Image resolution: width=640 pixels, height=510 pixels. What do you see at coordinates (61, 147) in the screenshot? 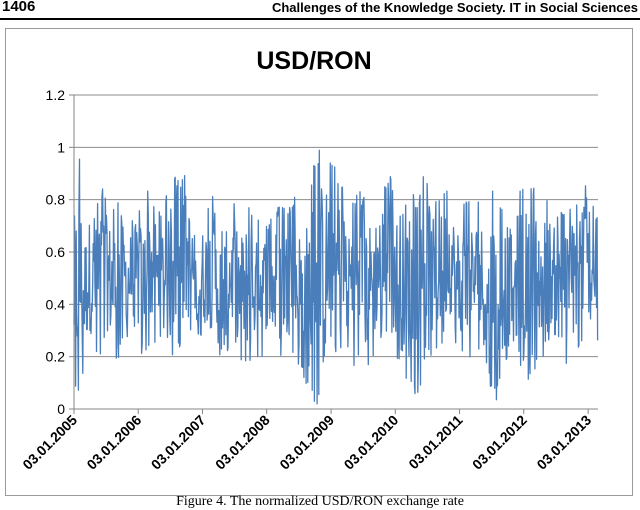
I see `y-tick-label-5: 1` at bounding box center [61, 147].